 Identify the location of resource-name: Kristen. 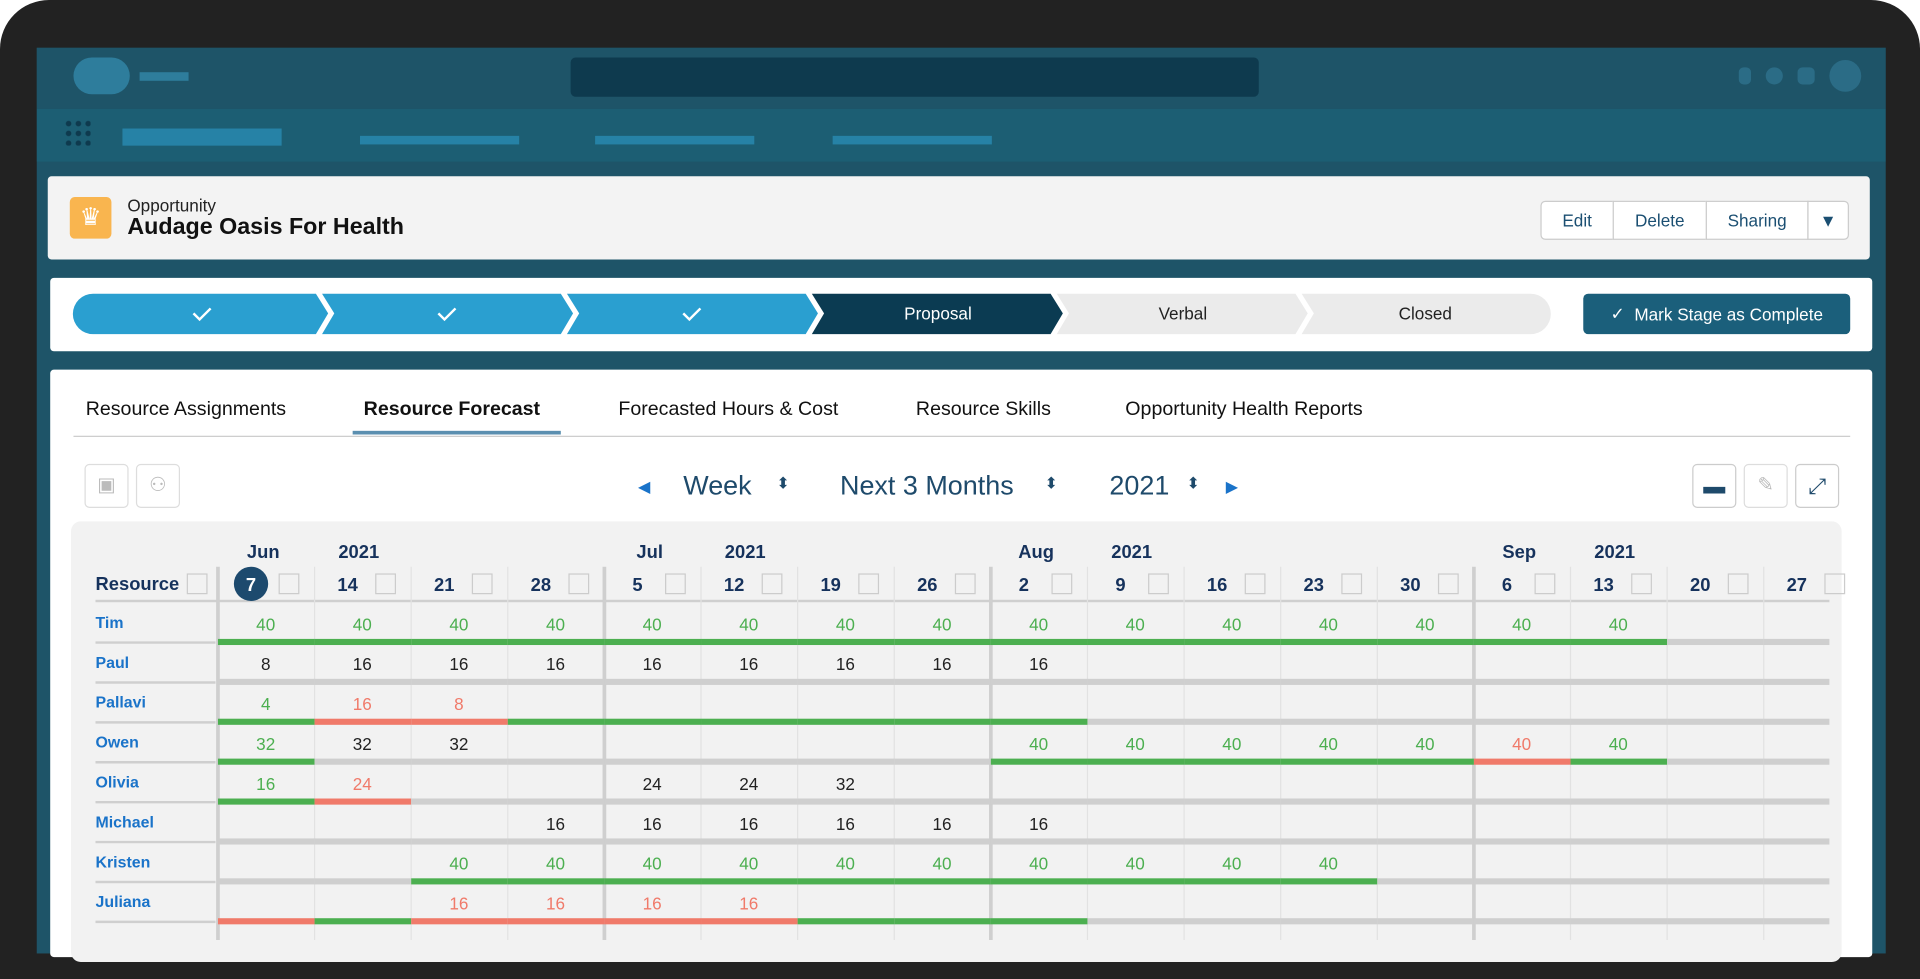
(123, 862).